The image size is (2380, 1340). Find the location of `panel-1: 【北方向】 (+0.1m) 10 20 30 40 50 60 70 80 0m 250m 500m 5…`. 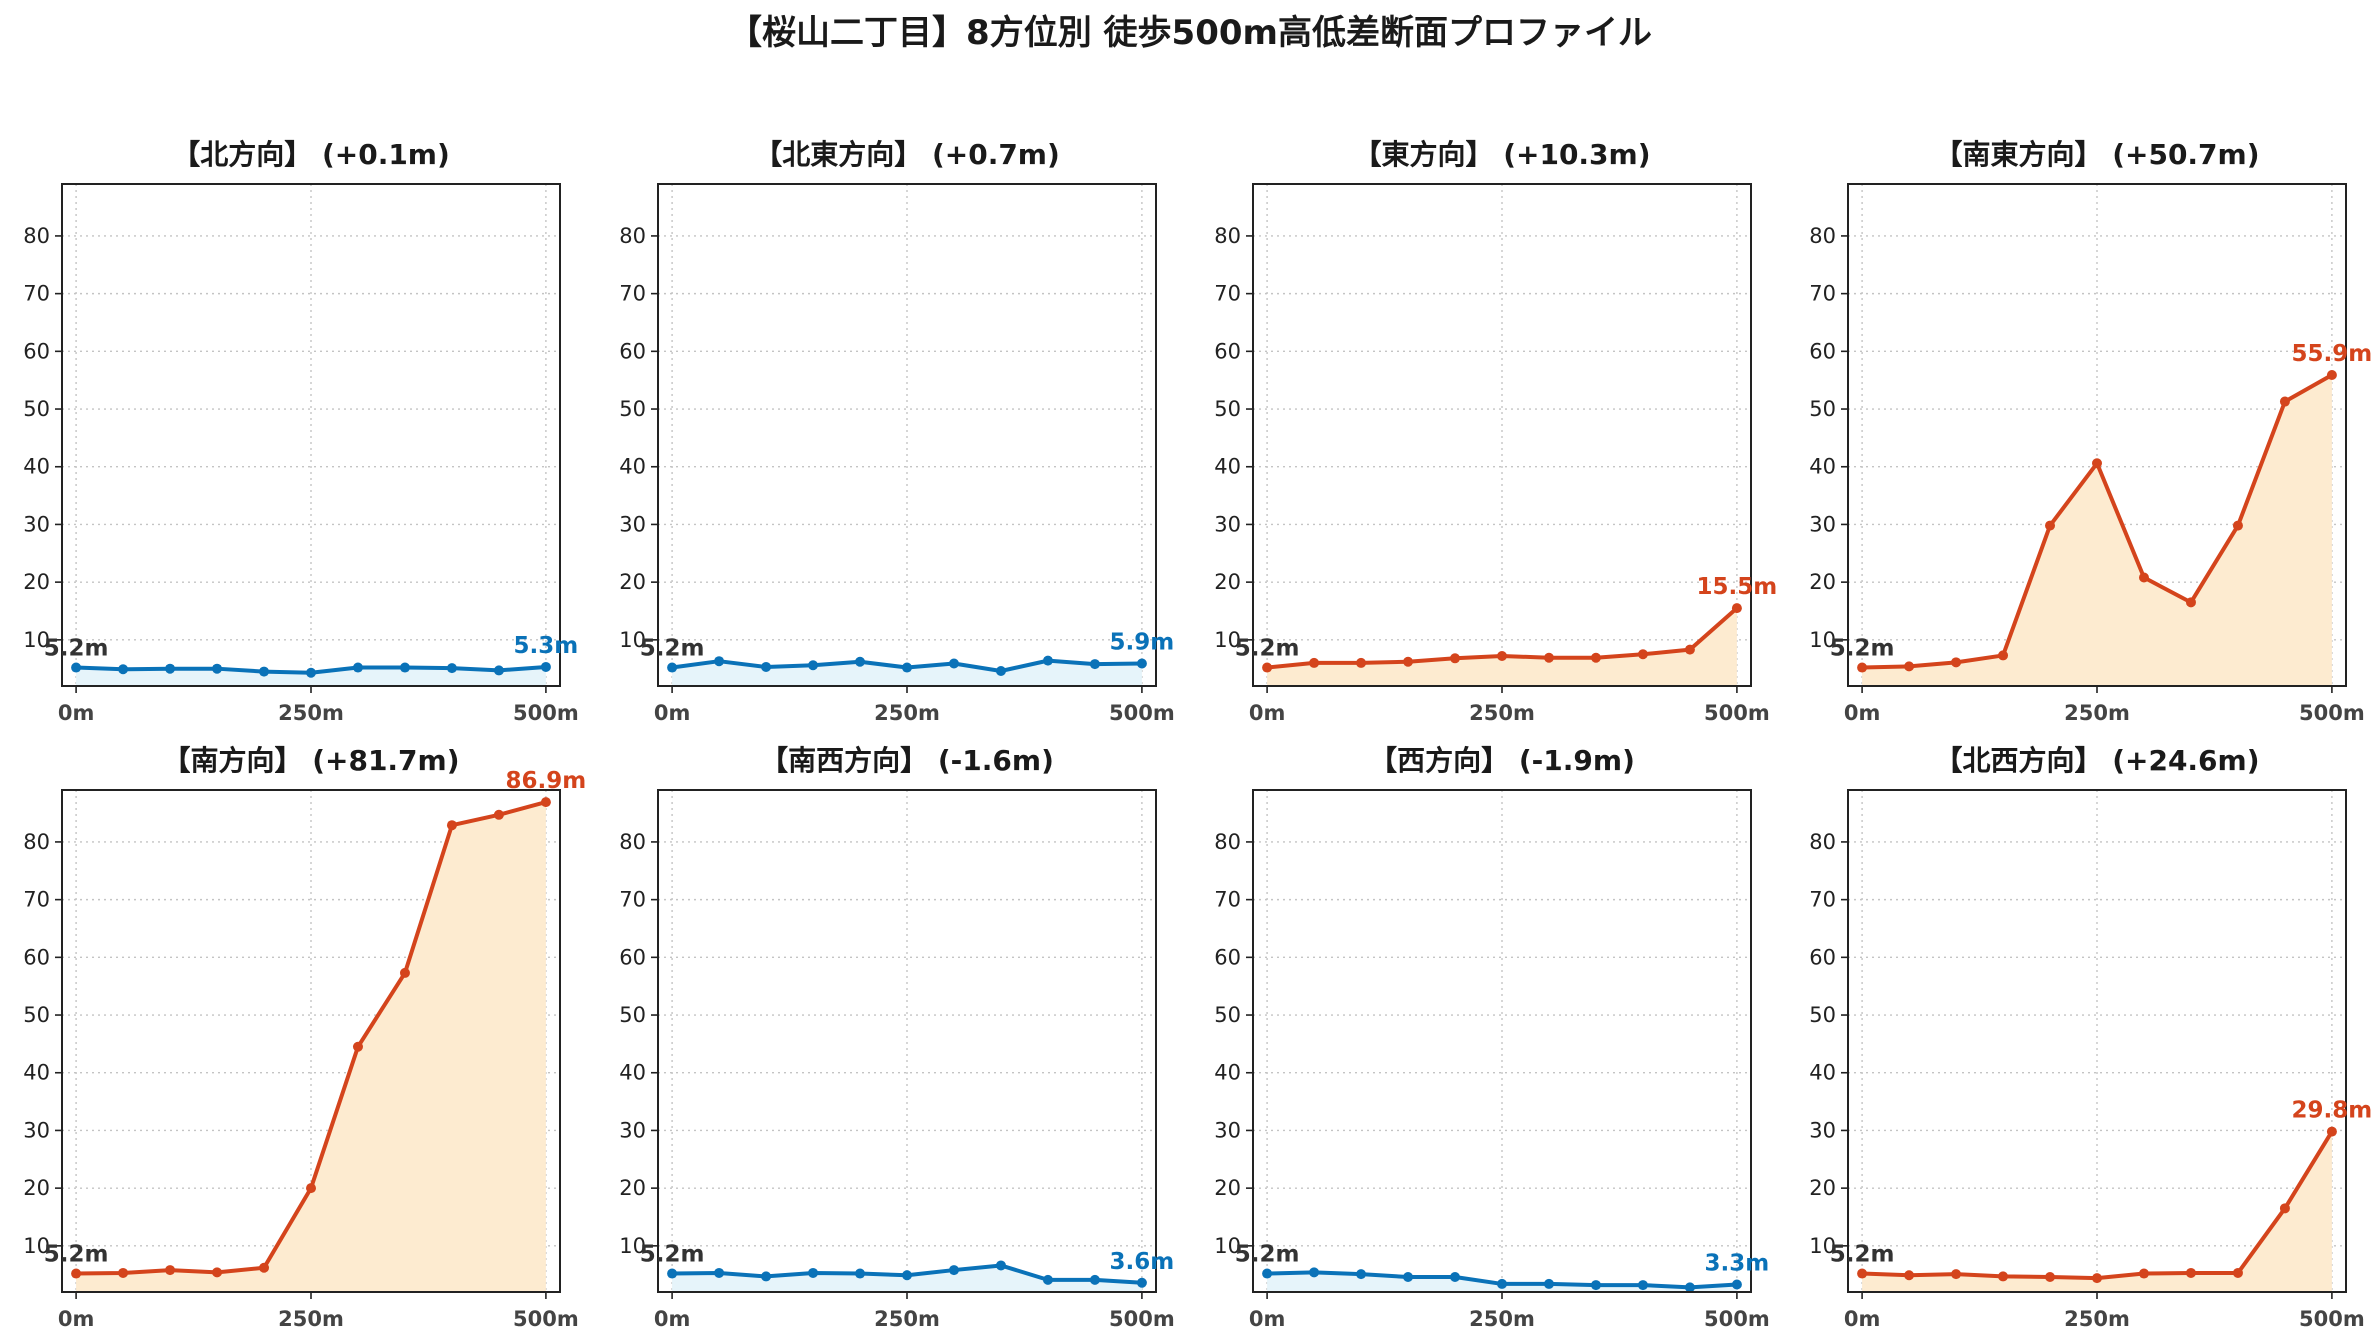

panel-1: 【北方向】 (+0.1m) 10 20 30 40 50 60 70 80 0m 250m 500m 5… is located at coordinates (300, 431).